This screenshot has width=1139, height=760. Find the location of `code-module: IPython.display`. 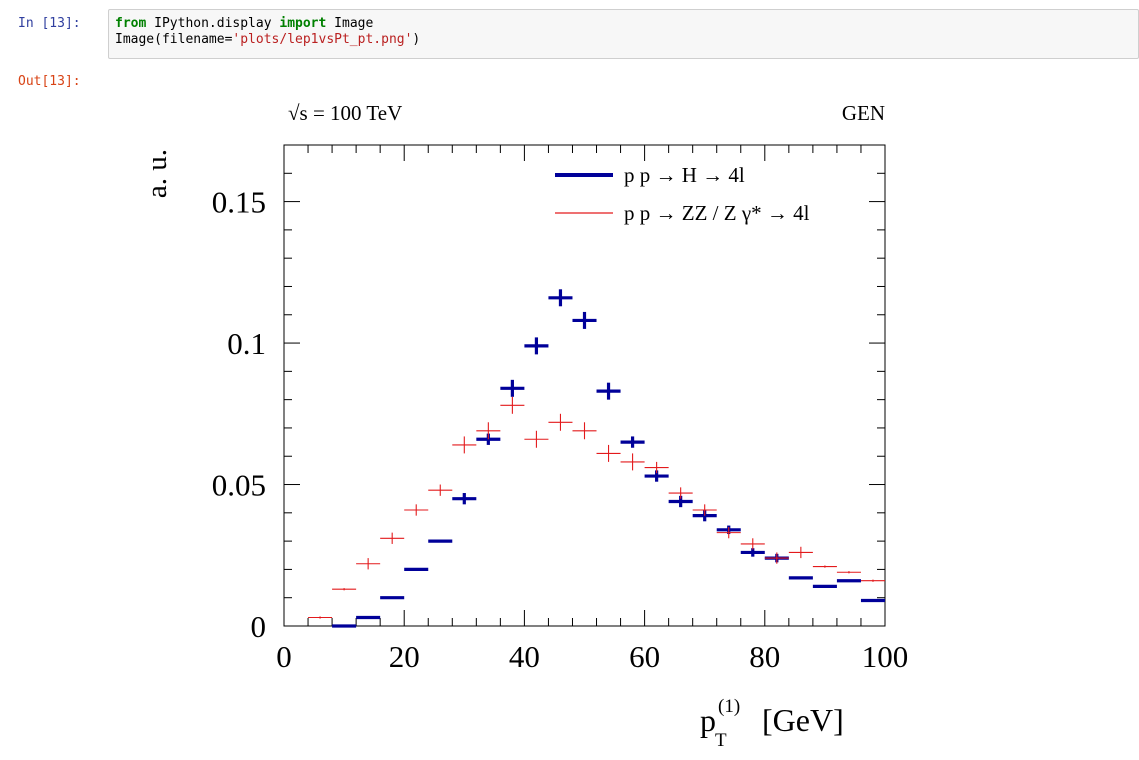

code-module: IPython.display is located at coordinates (213, 23).